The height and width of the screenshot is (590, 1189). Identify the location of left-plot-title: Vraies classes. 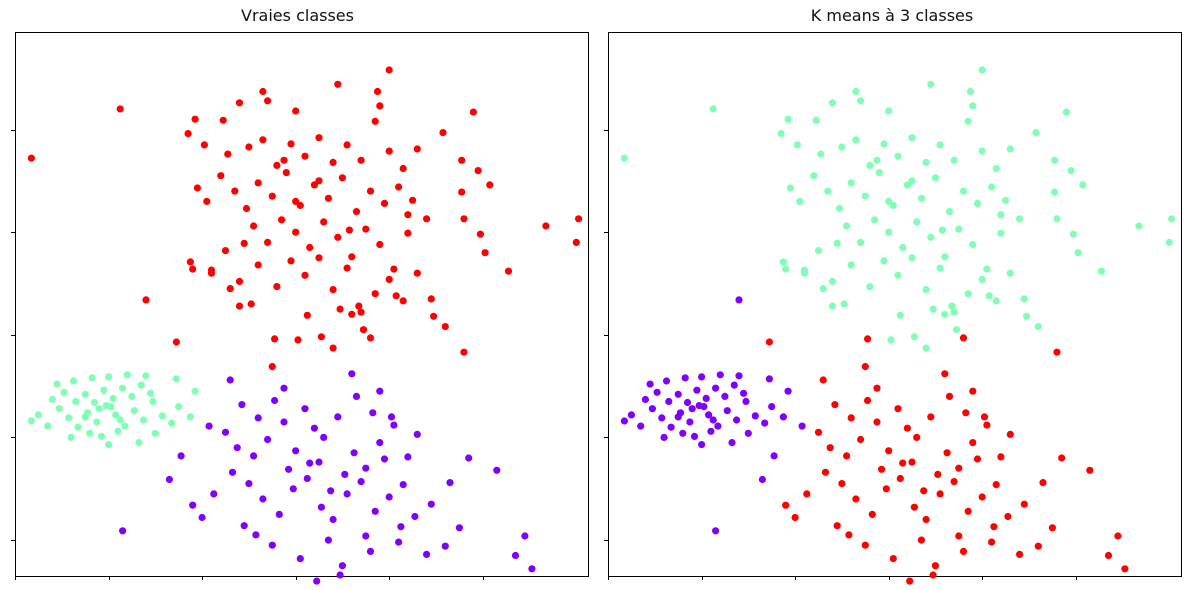
(297, 15).